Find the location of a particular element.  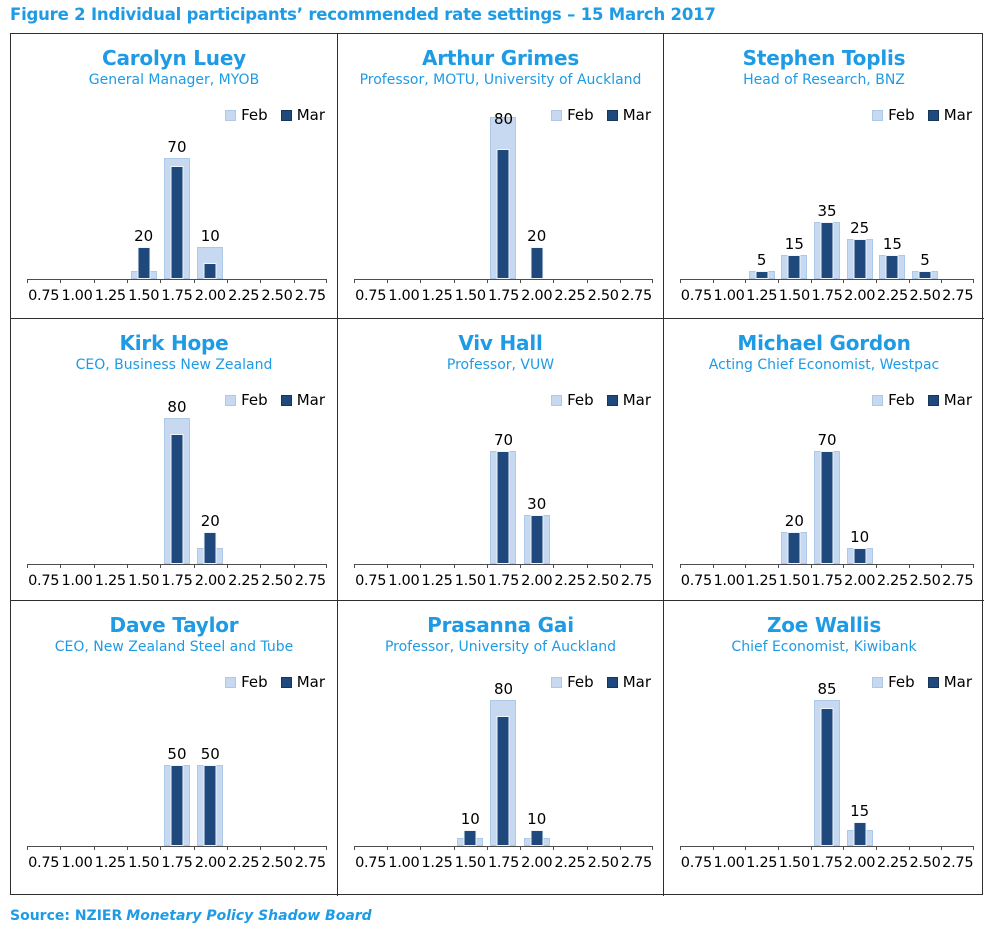

legend-item-feb: Feb is located at coordinates (893, 682).